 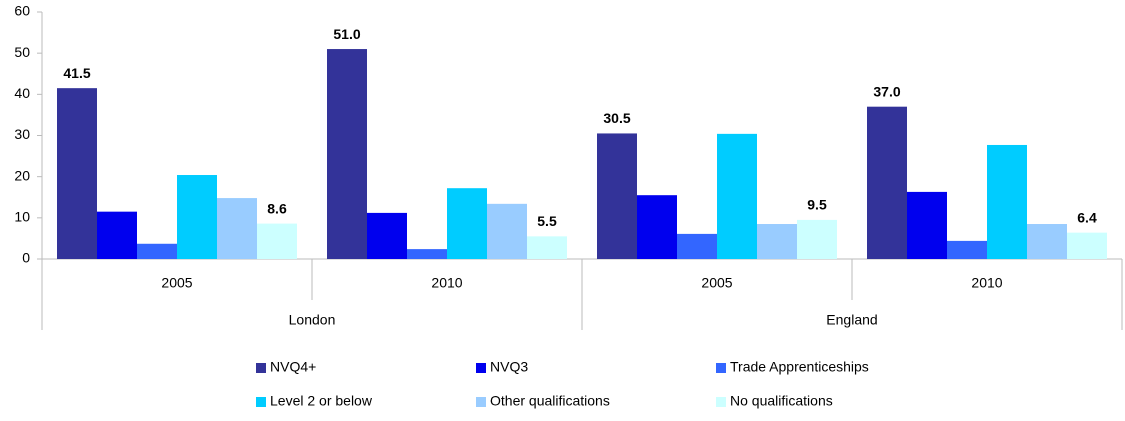 What do you see at coordinates (1087, 217) in the screenshot?
I see `value-label: 6.4` at bounding box center [1087, 217].